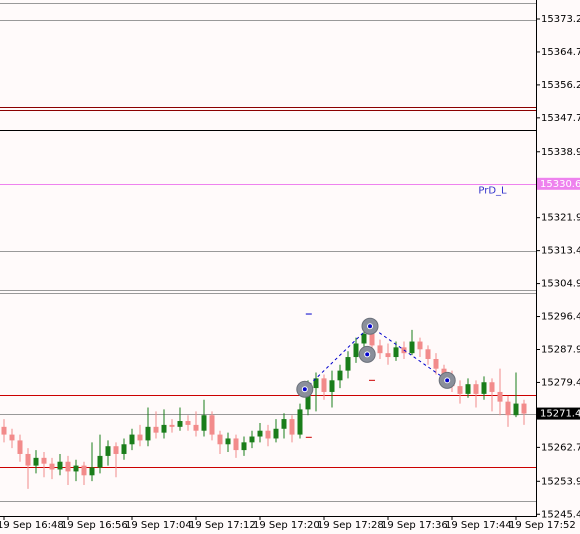 The image size is (580, 534). Describe the element at coordinates (350, 525) in the screenshot. I see `x-tick-label: 19 Sep 17:28` at that location.